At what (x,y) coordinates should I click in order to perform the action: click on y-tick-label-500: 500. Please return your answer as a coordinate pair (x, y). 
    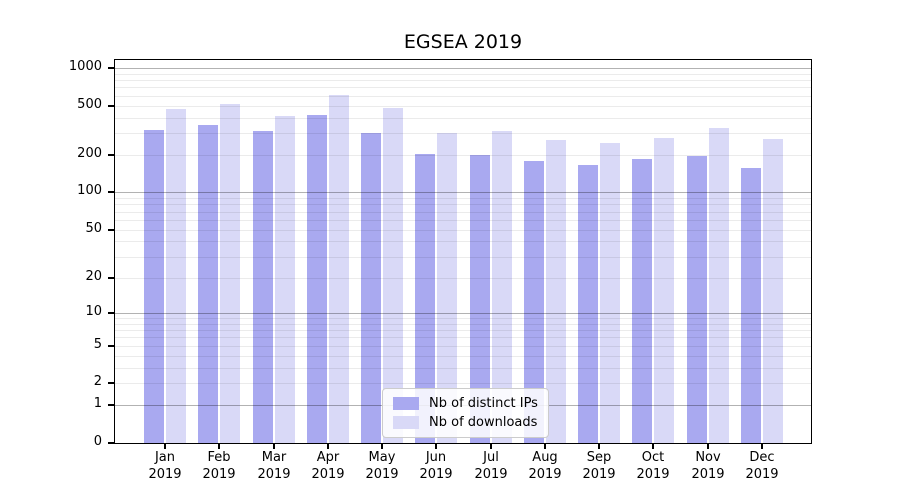
    Looking at the image, I should click on (89, 104).